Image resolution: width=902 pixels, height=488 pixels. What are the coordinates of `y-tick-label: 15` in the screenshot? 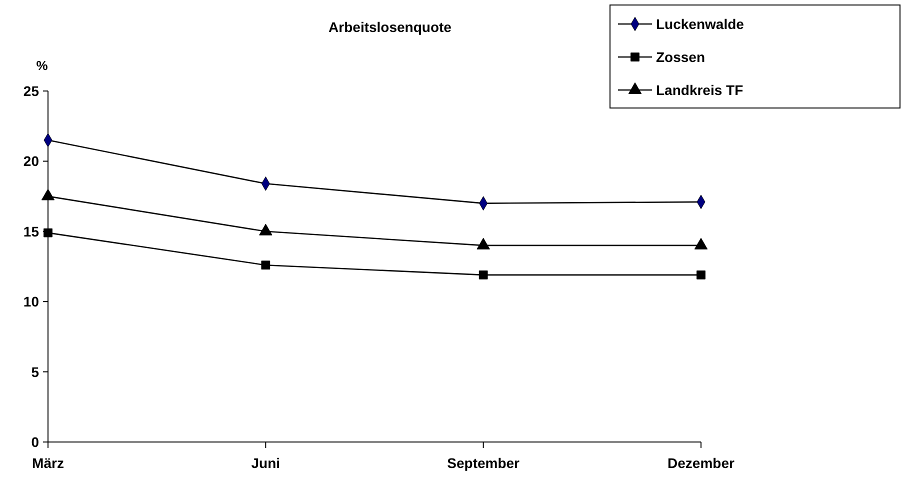 It's located at (31, 231).